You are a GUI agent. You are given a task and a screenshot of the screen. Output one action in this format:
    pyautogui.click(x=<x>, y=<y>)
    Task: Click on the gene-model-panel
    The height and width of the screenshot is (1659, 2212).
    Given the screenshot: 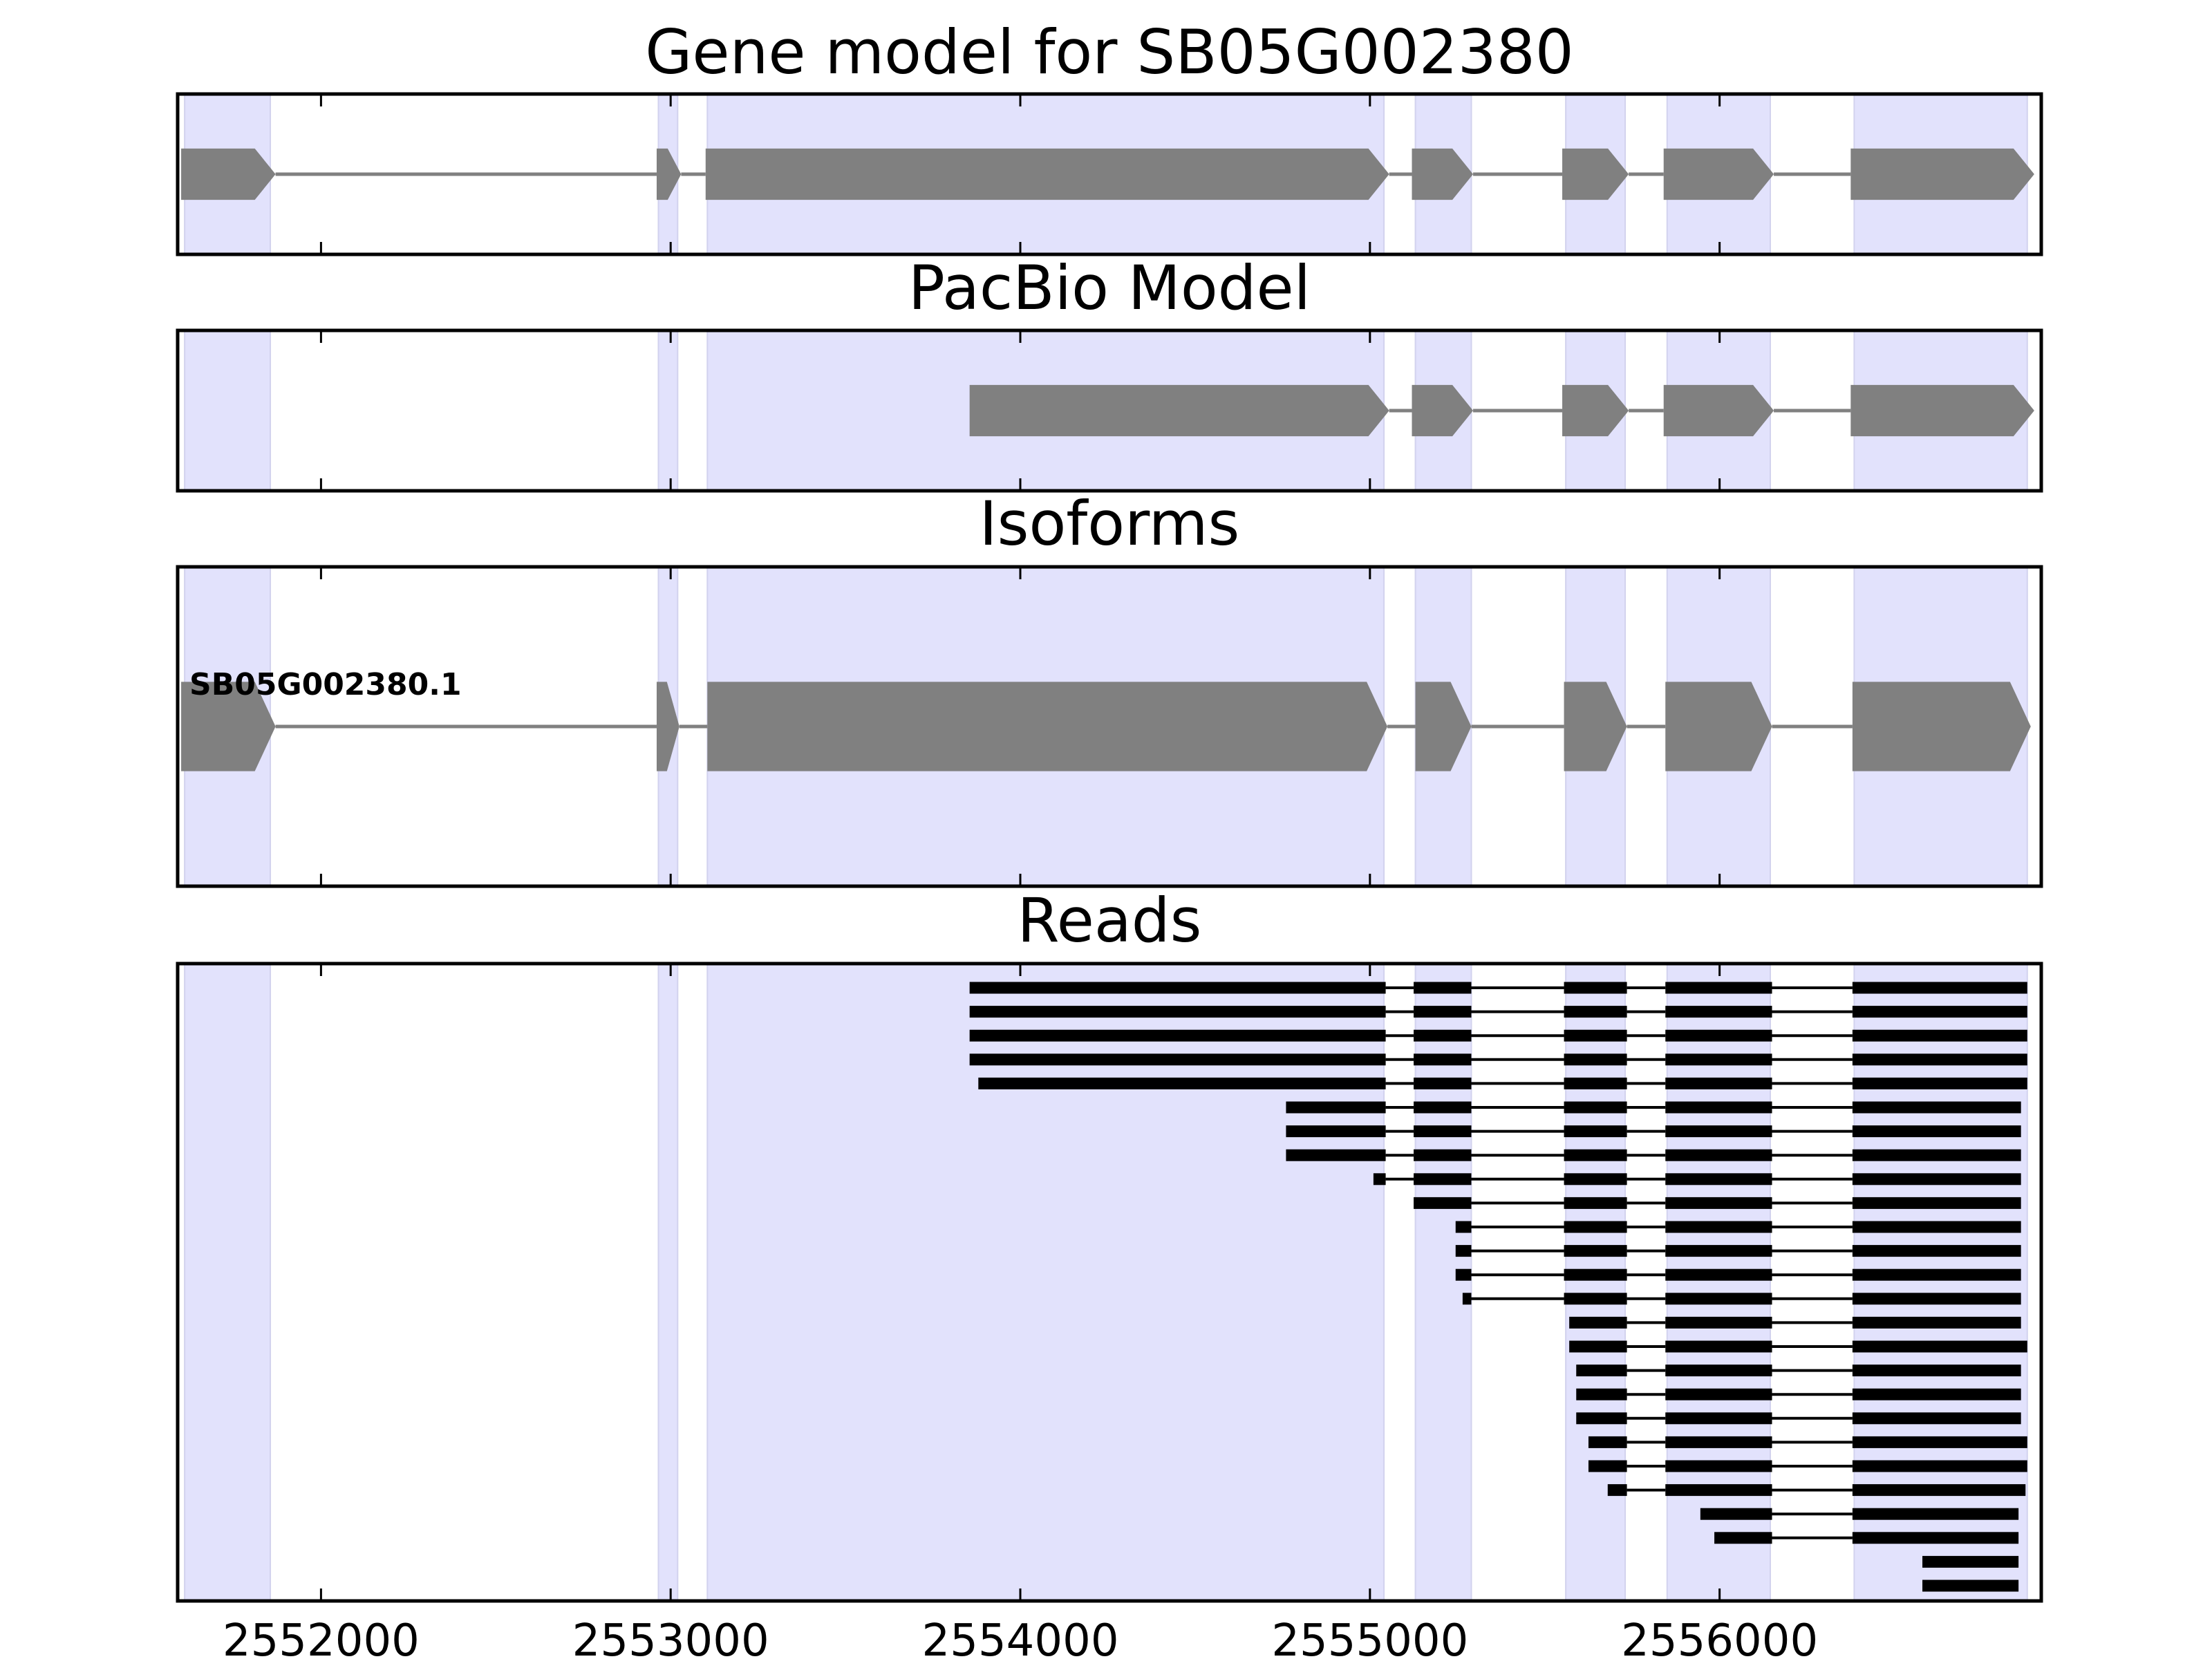 What is the action you would take?
    pyautogui.click(x=1110, y=174)
    